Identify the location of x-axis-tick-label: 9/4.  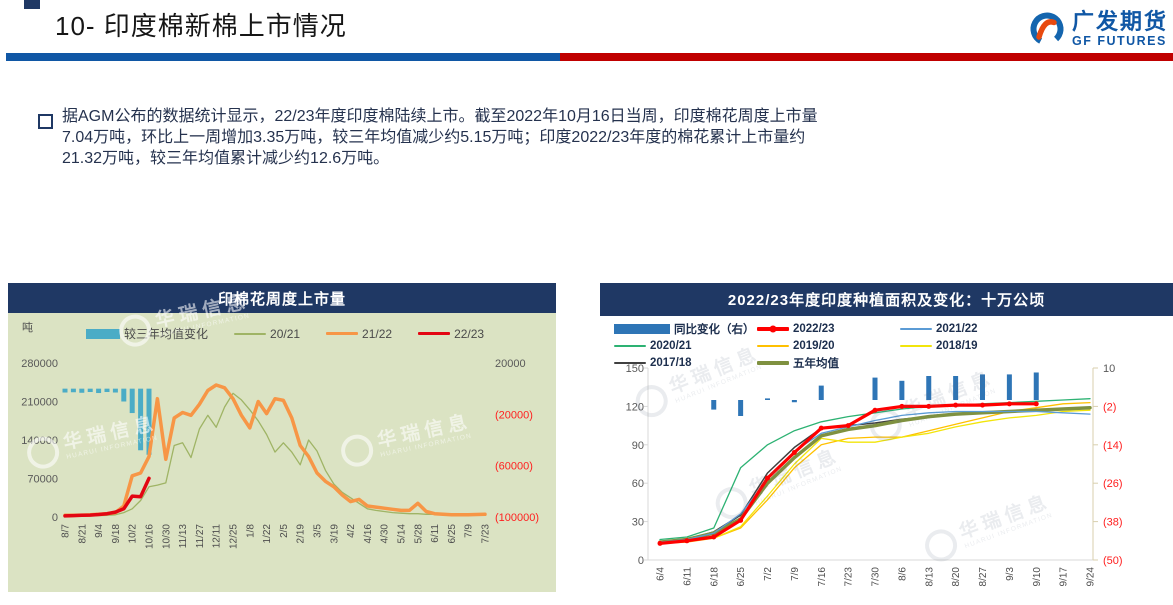
(99, 531).